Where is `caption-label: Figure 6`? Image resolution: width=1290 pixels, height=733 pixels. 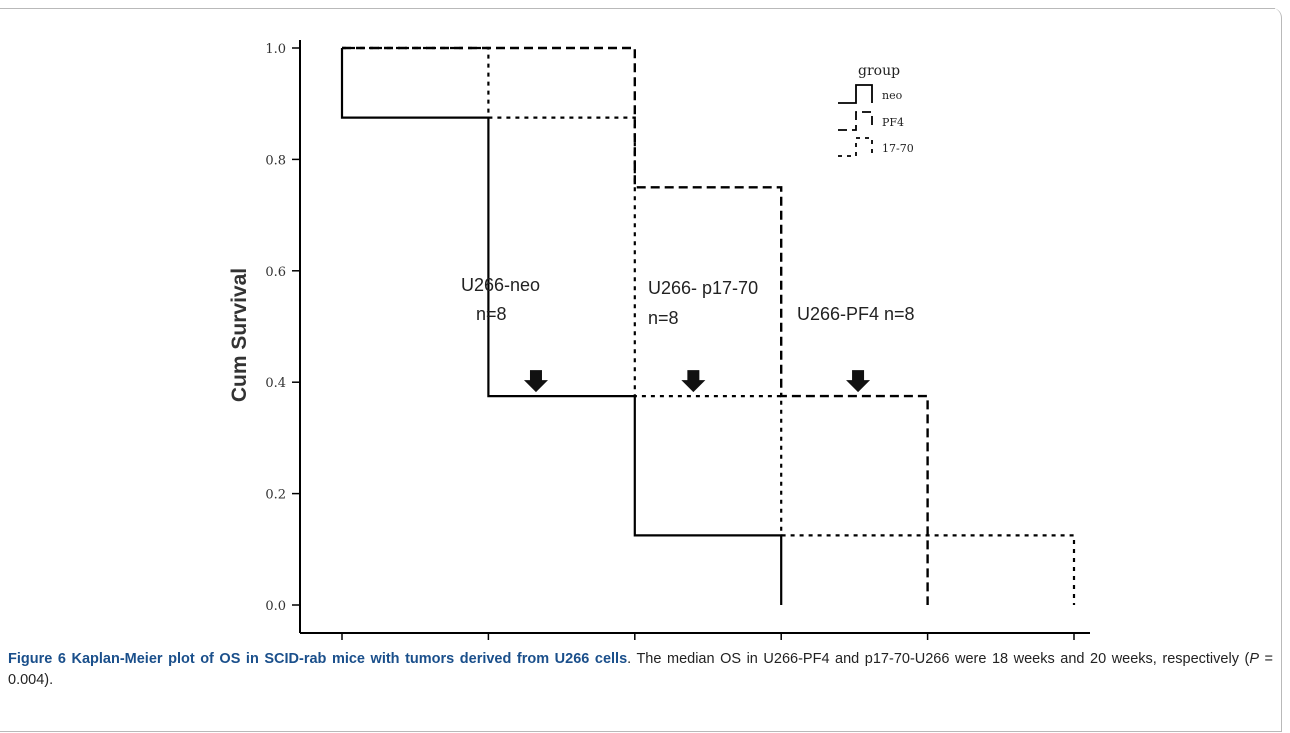 caption-label: Figure 6 is located at coordinates (37, 659).